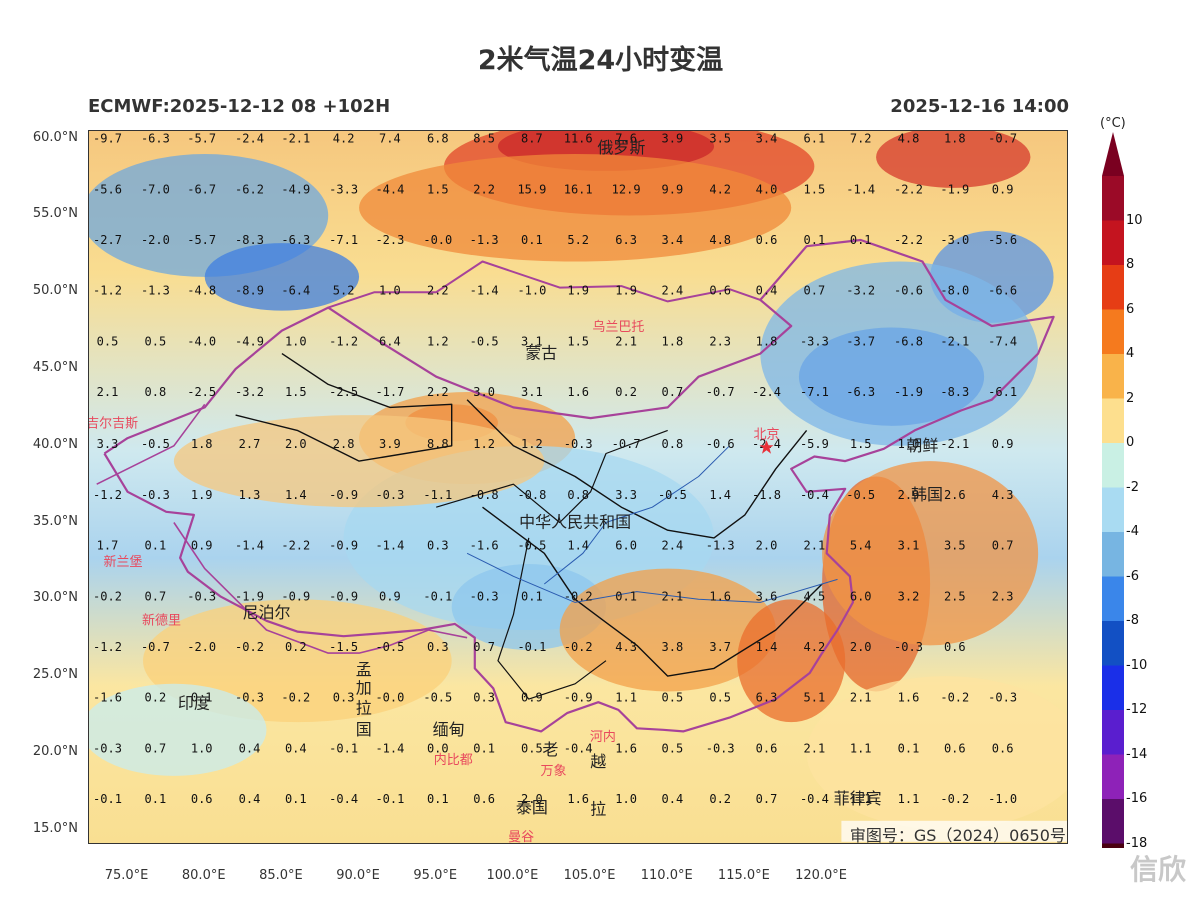 Image resolution: width=1201 pixels, height=900 pixels. What do you see at coordinates (55, 291) in the screenshot?
I see `latitude-tick-label: 50.0°N` at bounding box center [55, 291].